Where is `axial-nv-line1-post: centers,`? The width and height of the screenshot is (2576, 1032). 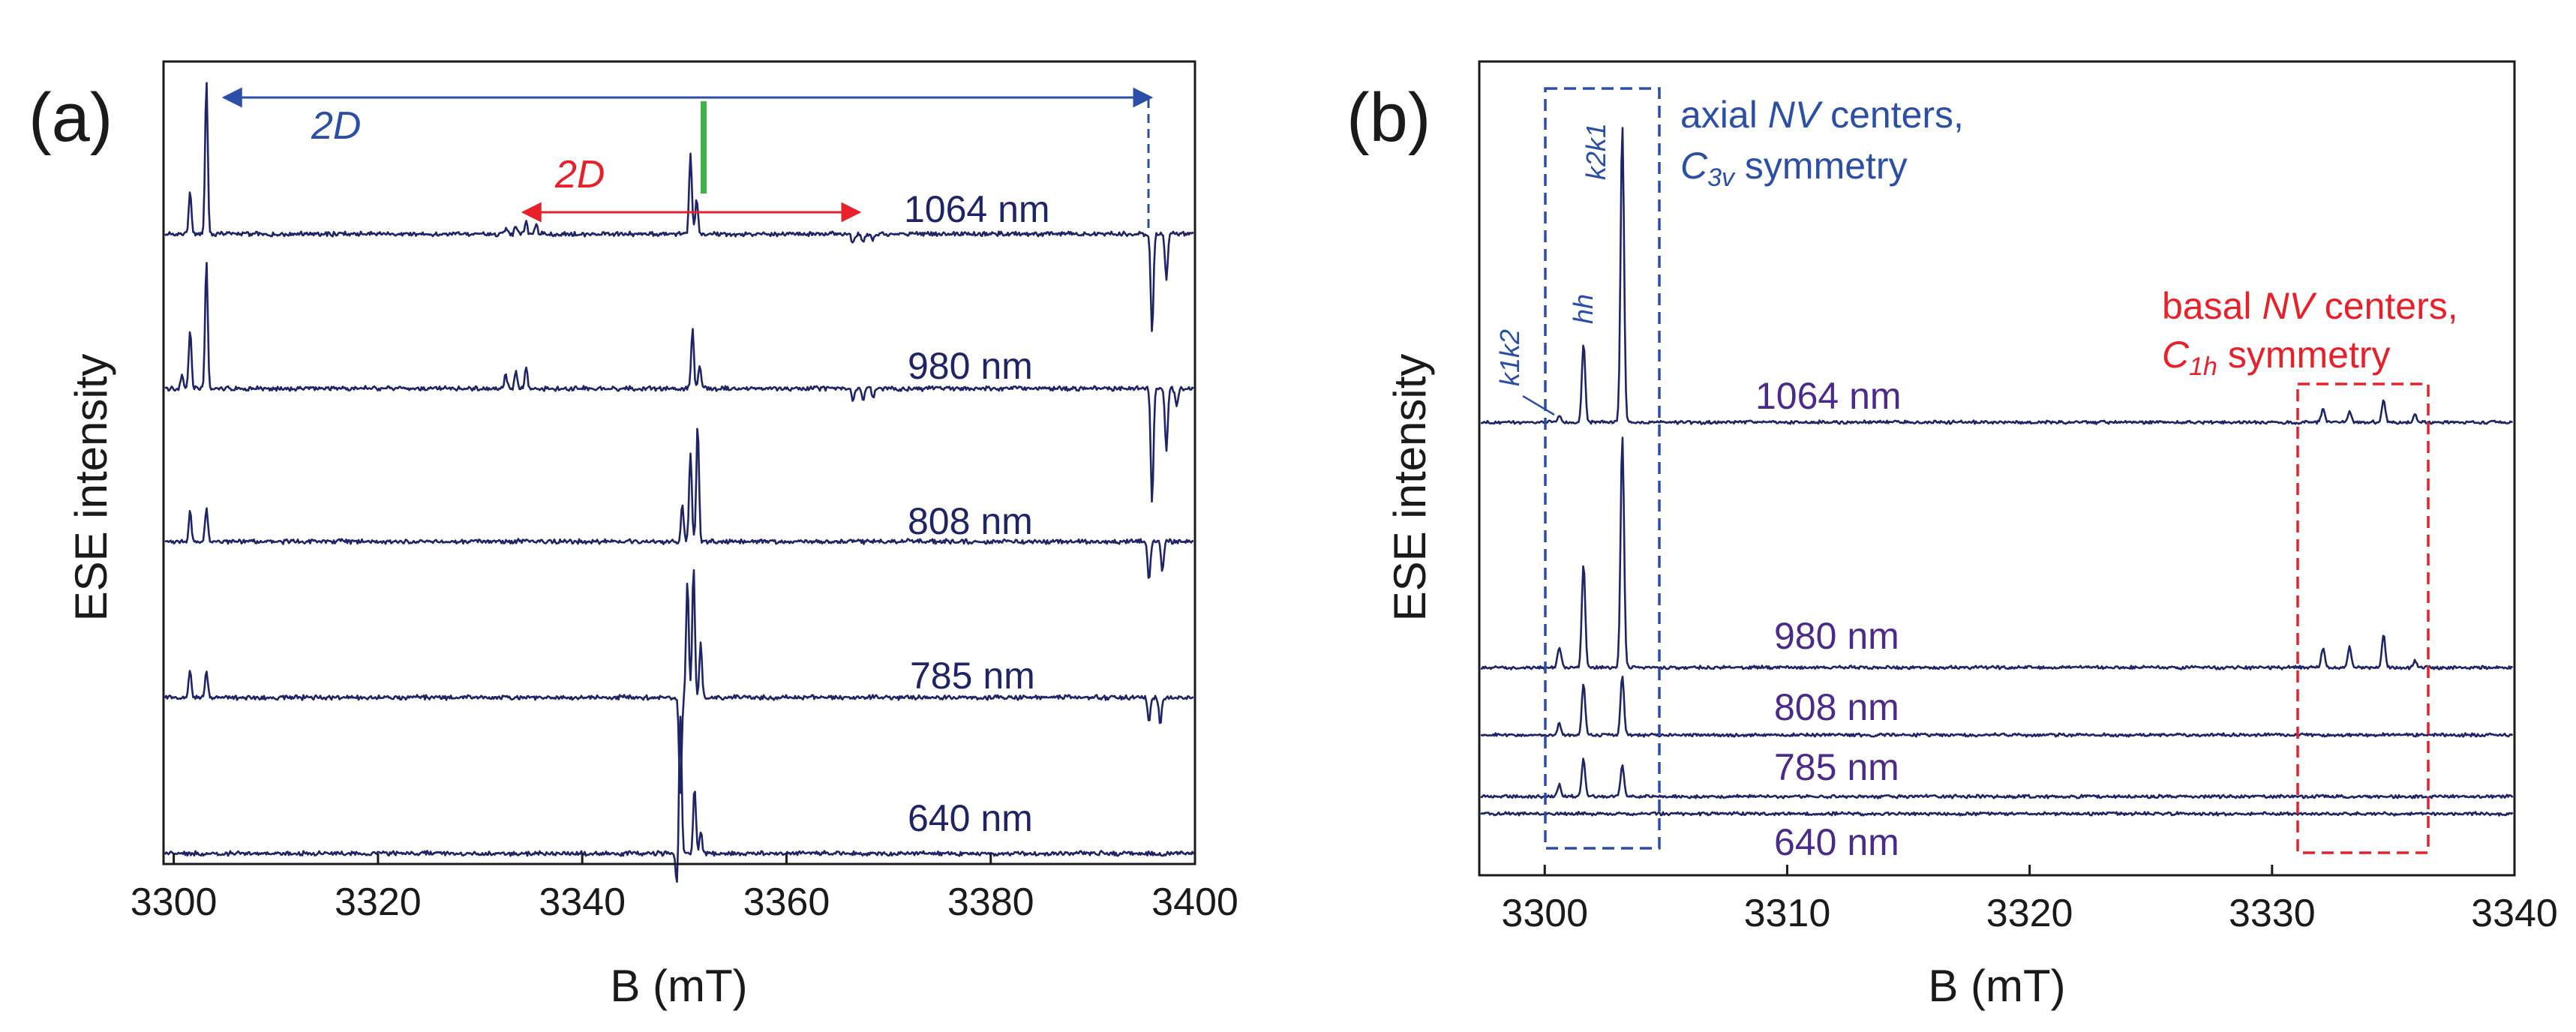
axial-nv-line1-post: centers, is located at coordinates (1892, 115).